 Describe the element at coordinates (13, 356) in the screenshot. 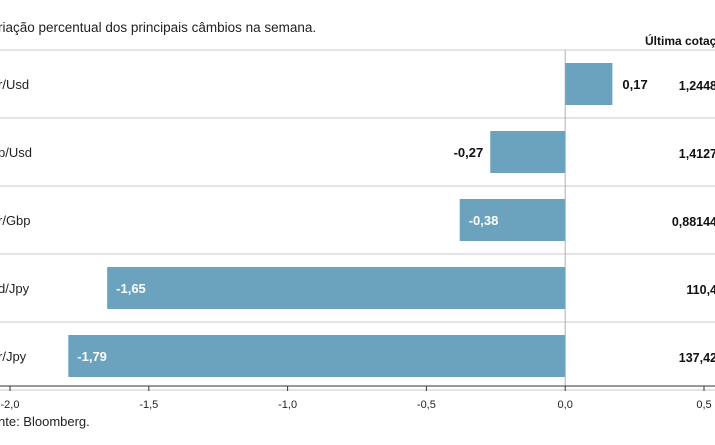

I see `category-label: r/Jpy` at that location.